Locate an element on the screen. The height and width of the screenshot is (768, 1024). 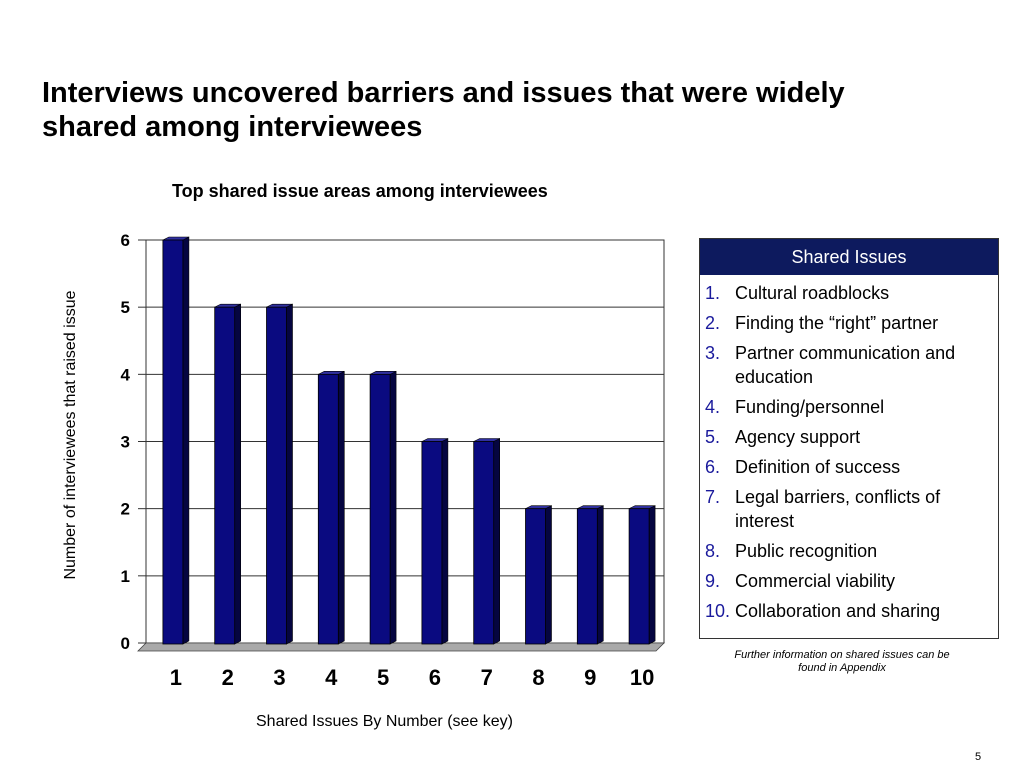
key-item-text: Cultural roadblocks is located at coordinates (812, 293).